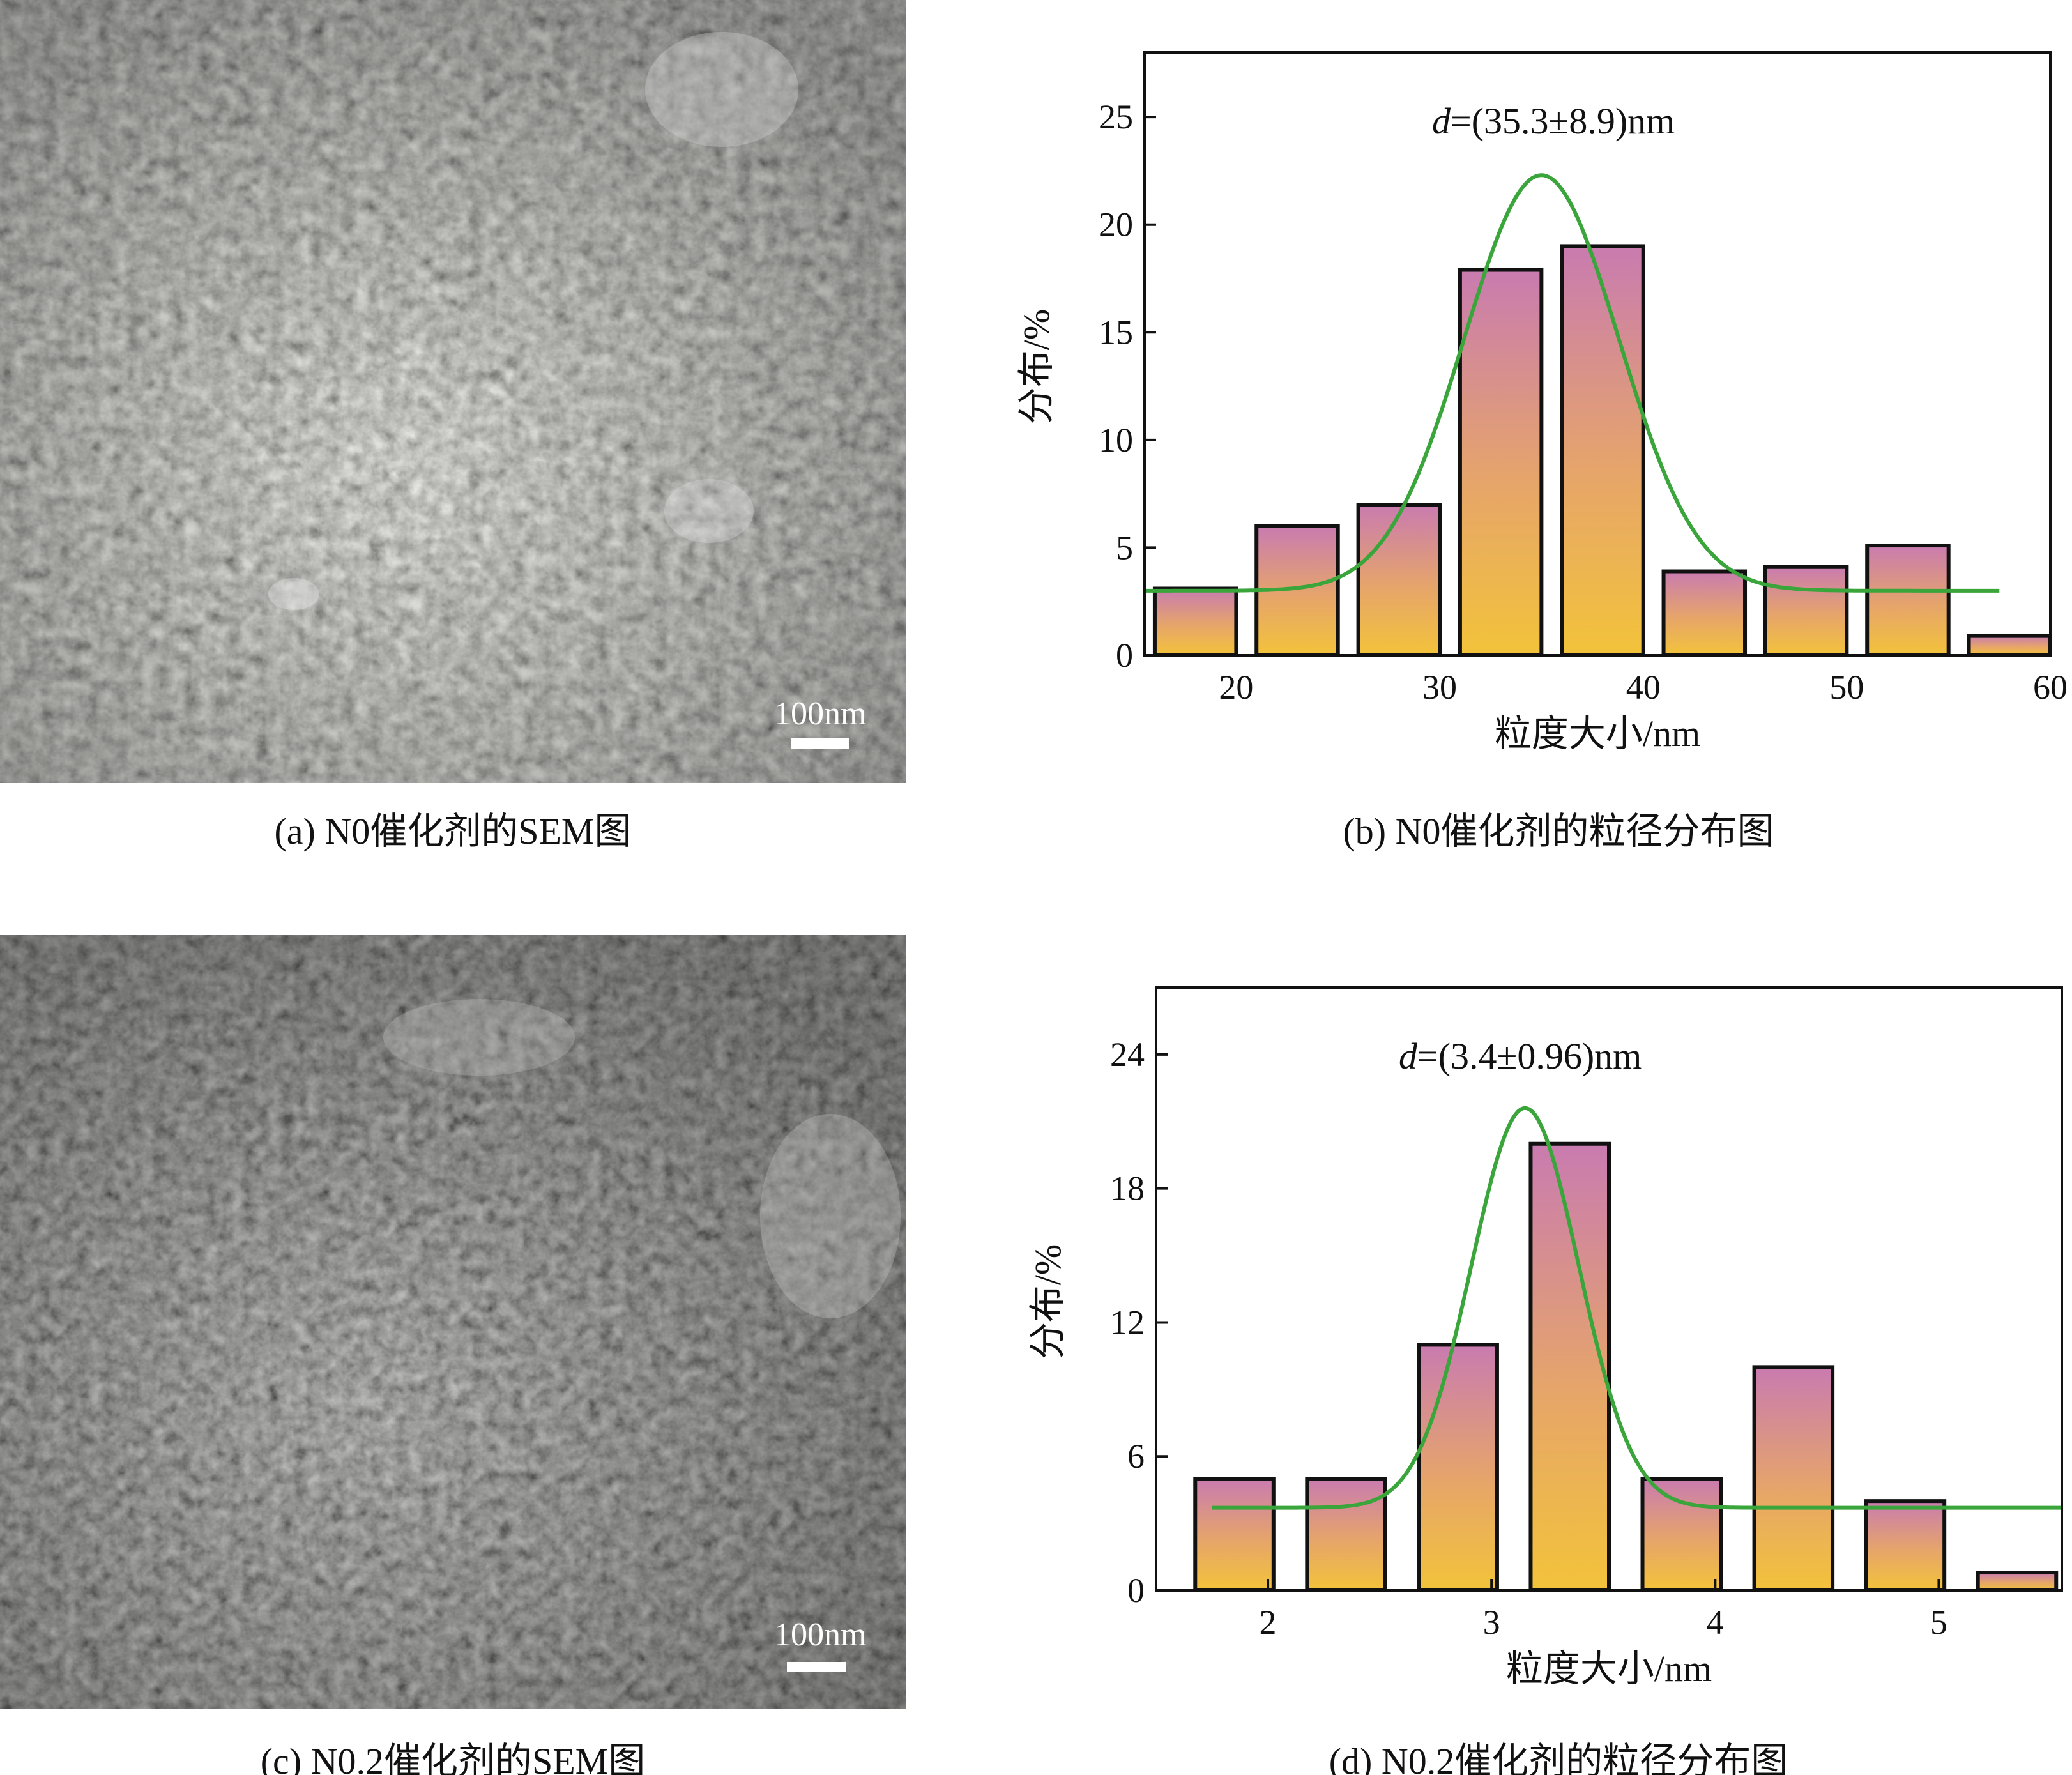 This screenshot has height=1775, width=2072. What do you see at coordinates (820, 743) in the screenshot?
I see `scale-bar-n0` at bounding box center [820, 743].